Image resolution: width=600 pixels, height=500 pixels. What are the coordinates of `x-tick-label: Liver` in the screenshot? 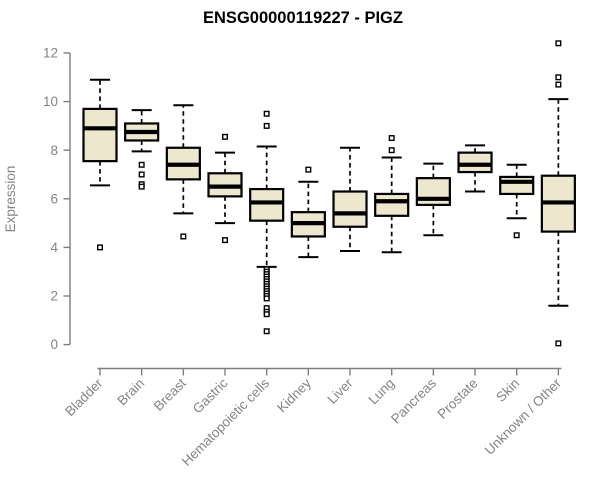 It's located at (340, 391).